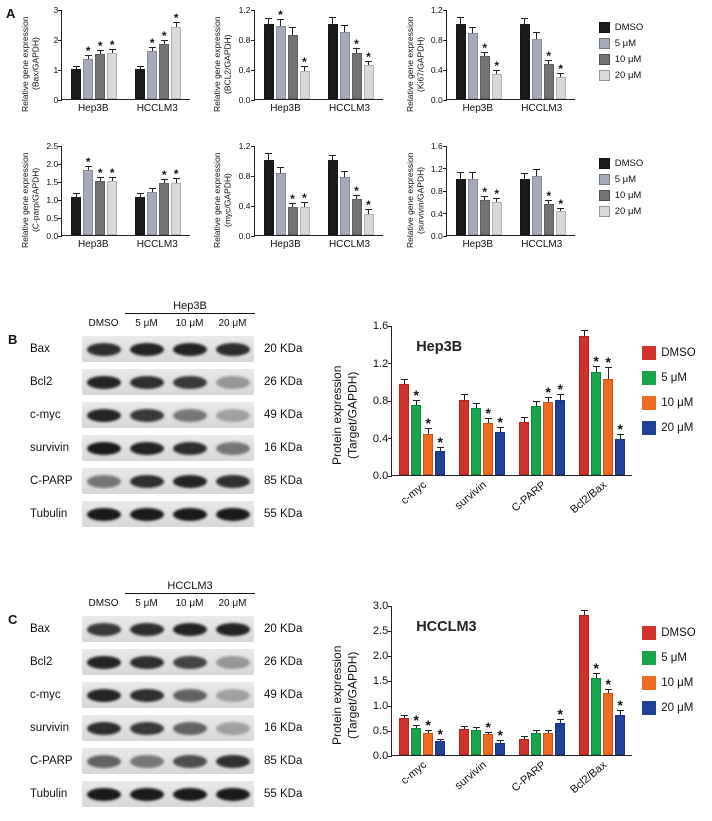 The width and height of the screenshot is (712, 821). Describe the element at coordinates (283, 448) in the screenshot. I see `molecular-weight-label: 16 KDa` at that location.